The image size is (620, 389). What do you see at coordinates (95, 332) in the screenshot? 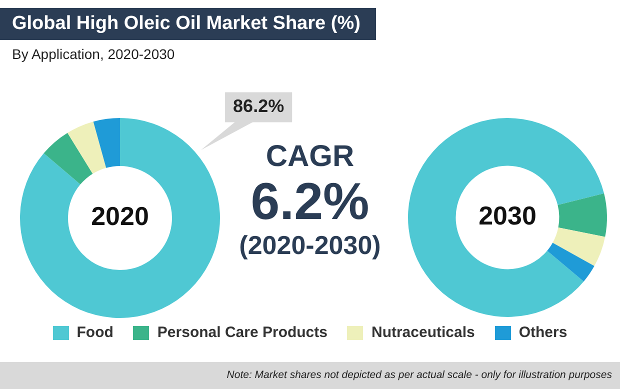
I see `legend-label: Food` at bounding box center [95, 332].